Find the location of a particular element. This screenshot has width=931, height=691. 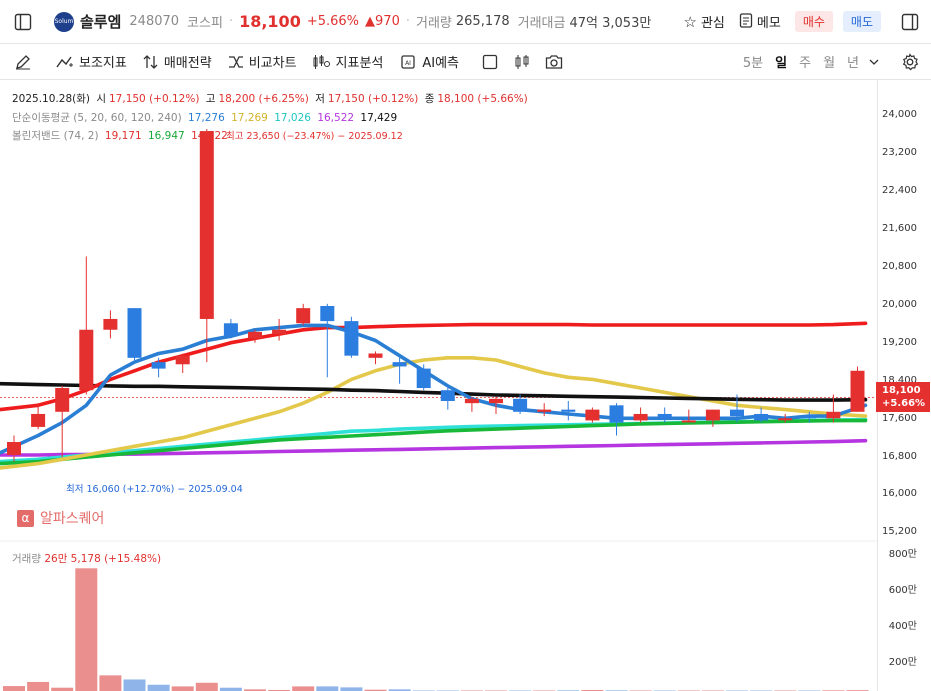

low-note: 최저 16,060 (+12.70%) − 2025.09.04 is located at coordinates (154, 489).